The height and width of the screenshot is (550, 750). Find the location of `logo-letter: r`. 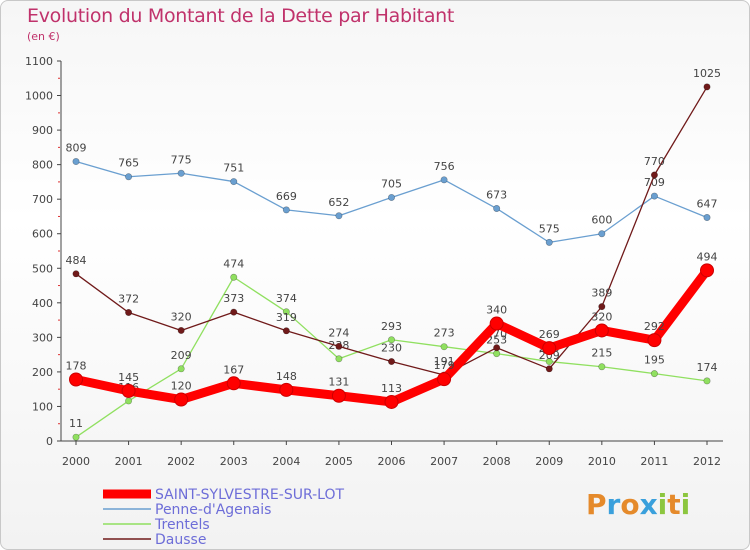

logo-letter: r is located at coordinates (613, 504).